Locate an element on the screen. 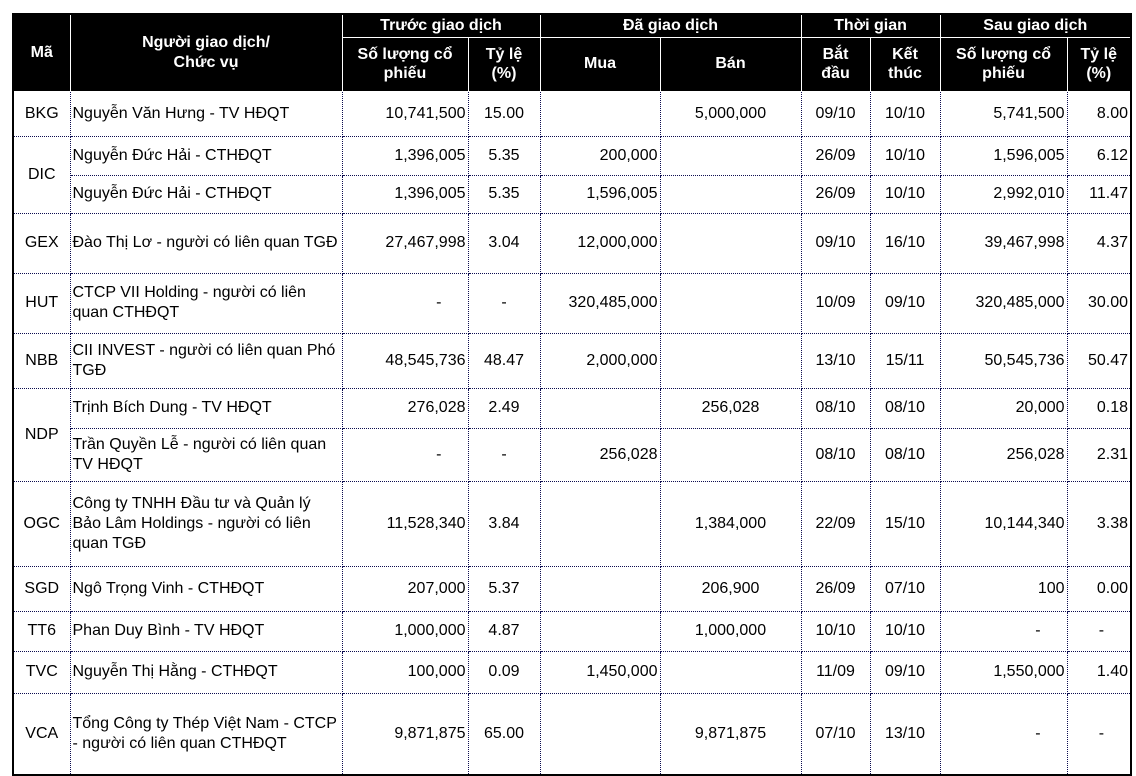 This screenshot has width=1136, height=776. start-date-cell: 26/09 is located at coordinates (835, 155).